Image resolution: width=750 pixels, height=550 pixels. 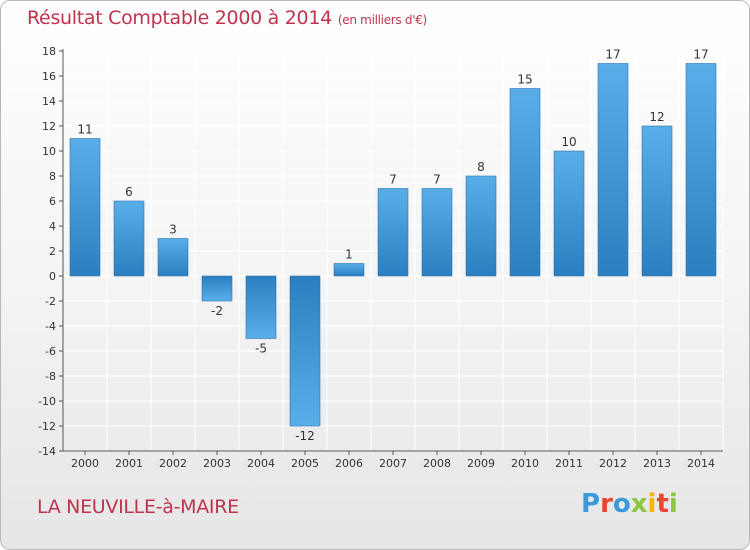 I want to click on x-tick-label: 2011, so click(x=569, y=463).